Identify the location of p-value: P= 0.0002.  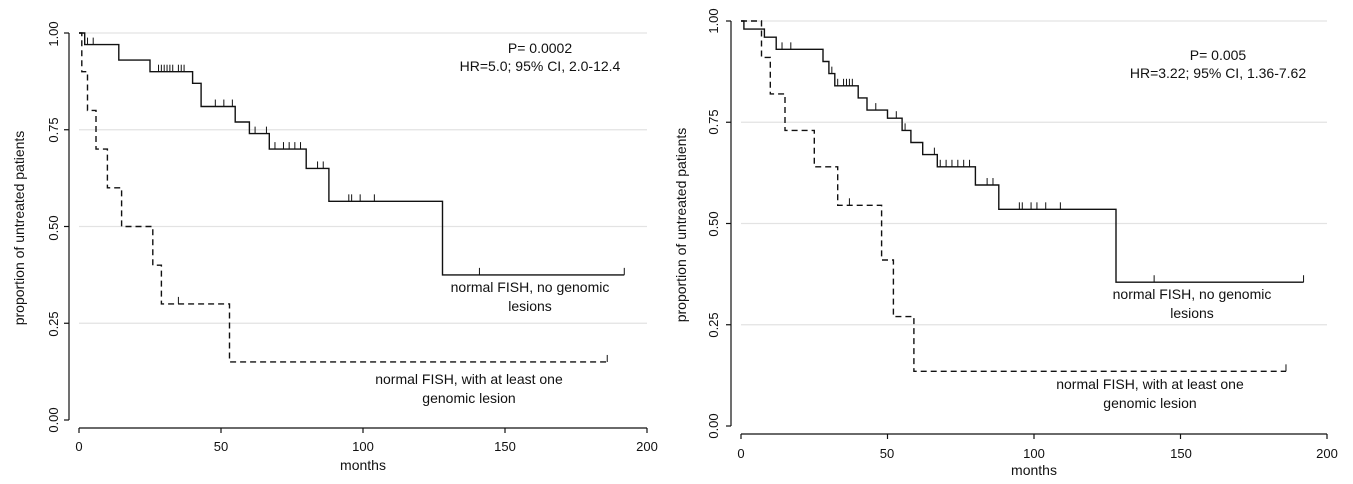
(540, 48).